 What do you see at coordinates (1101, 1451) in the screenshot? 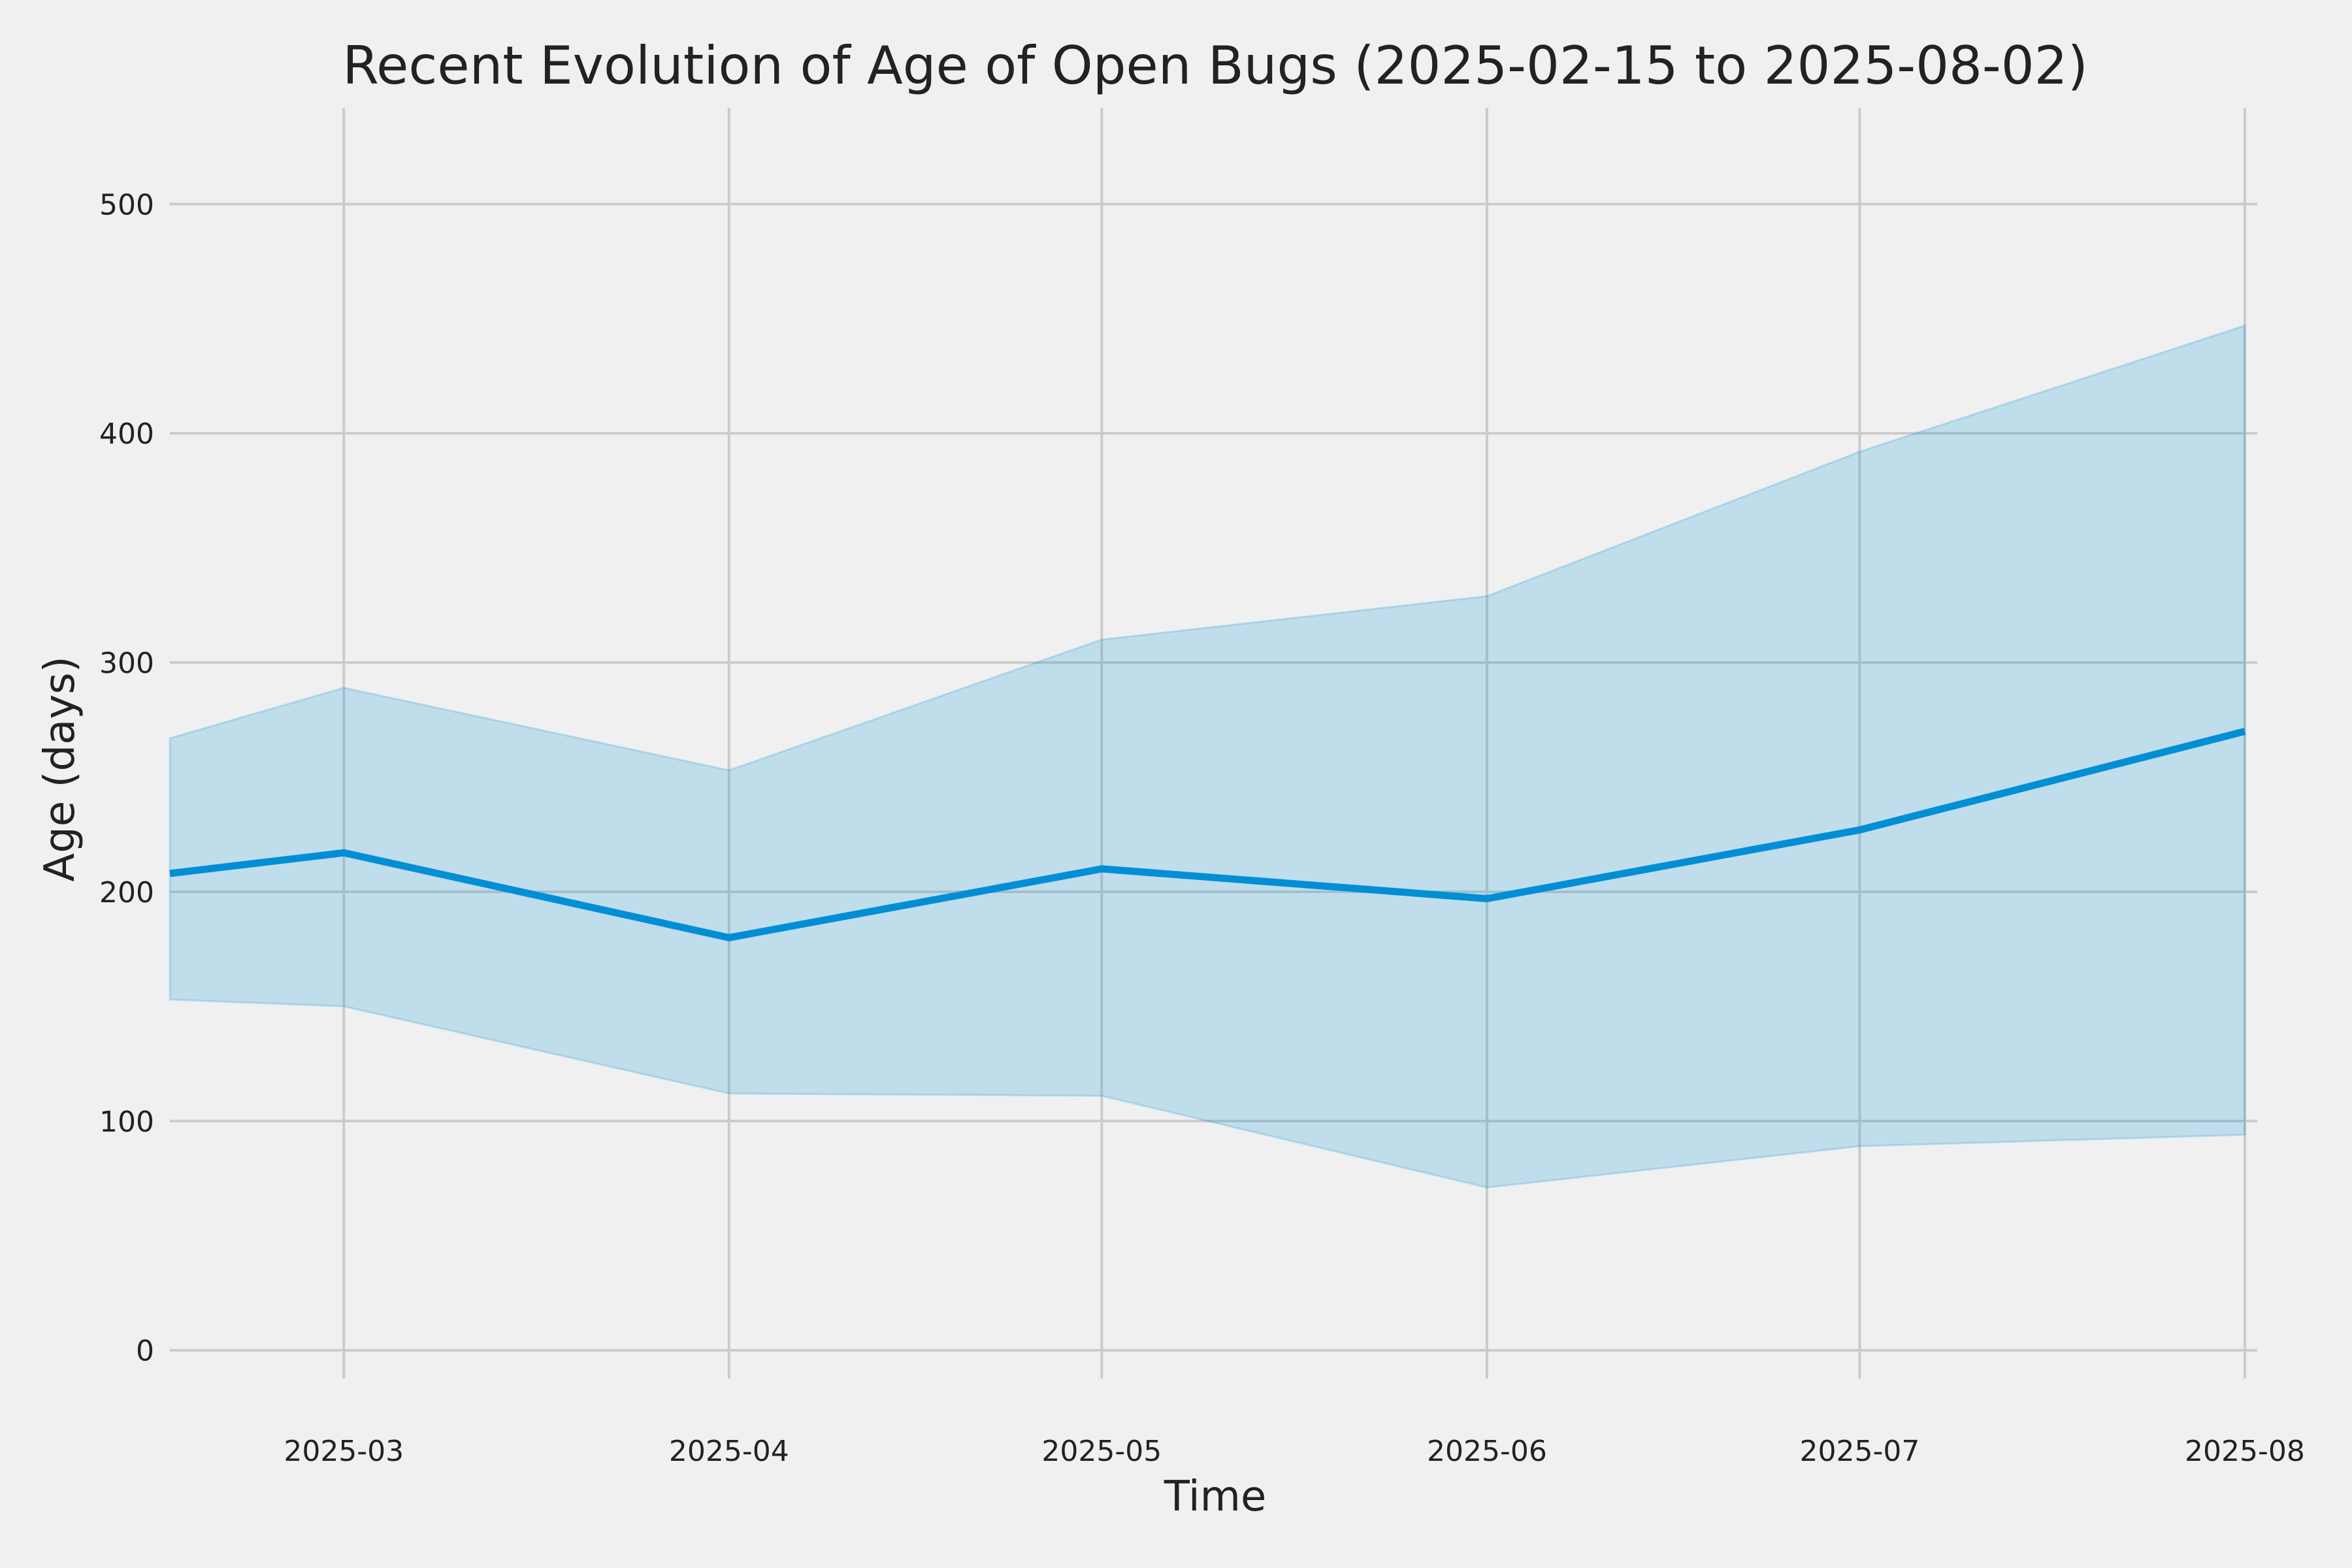
I see `x-tick-label: 2025-05` at bounding box center [1101, 1451].